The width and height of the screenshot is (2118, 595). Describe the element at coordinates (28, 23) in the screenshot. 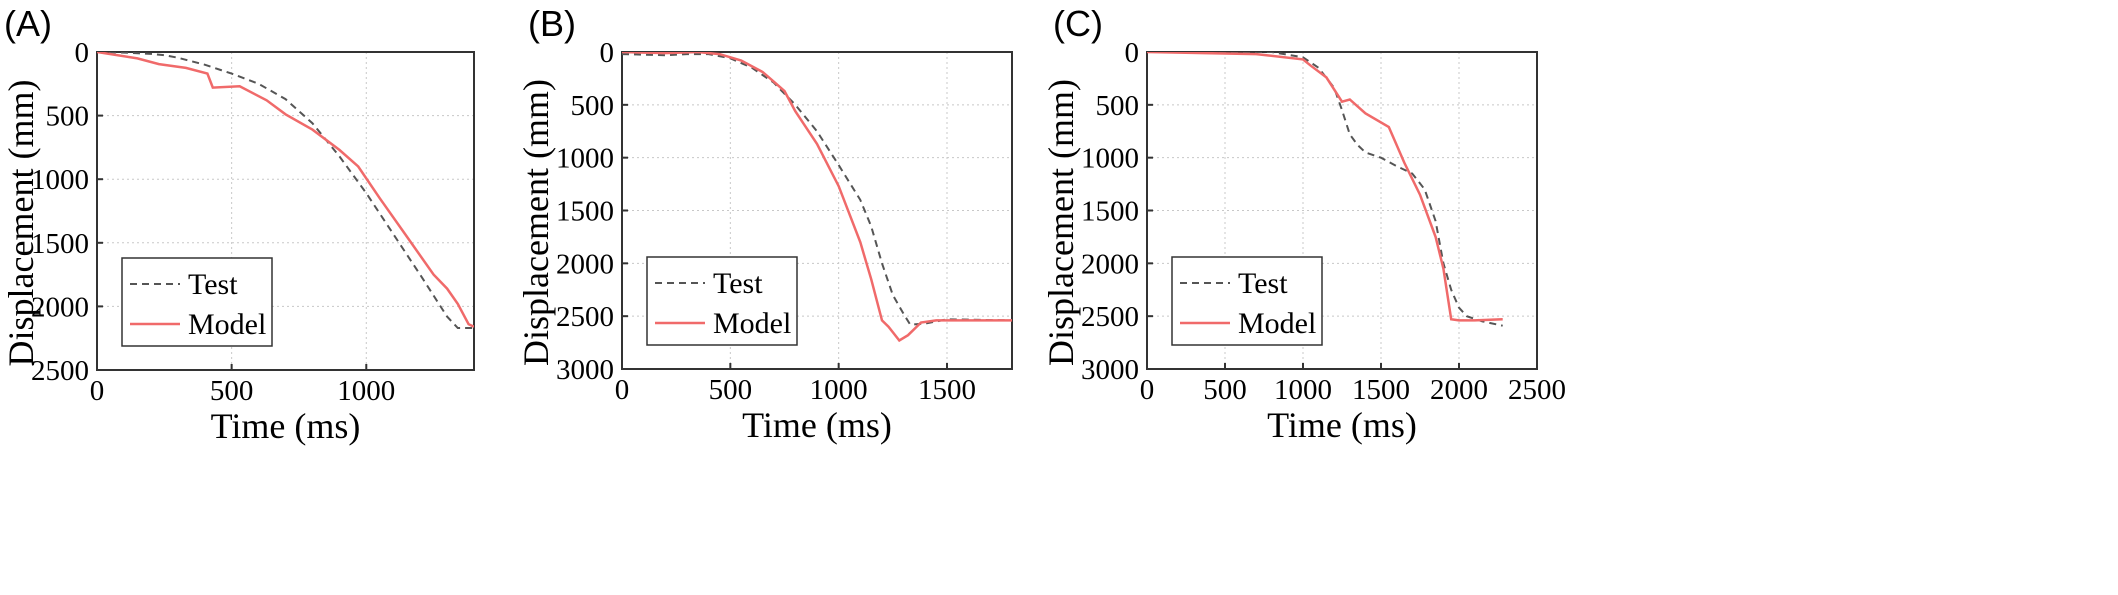

I see `panel-label: (A)` at that location.